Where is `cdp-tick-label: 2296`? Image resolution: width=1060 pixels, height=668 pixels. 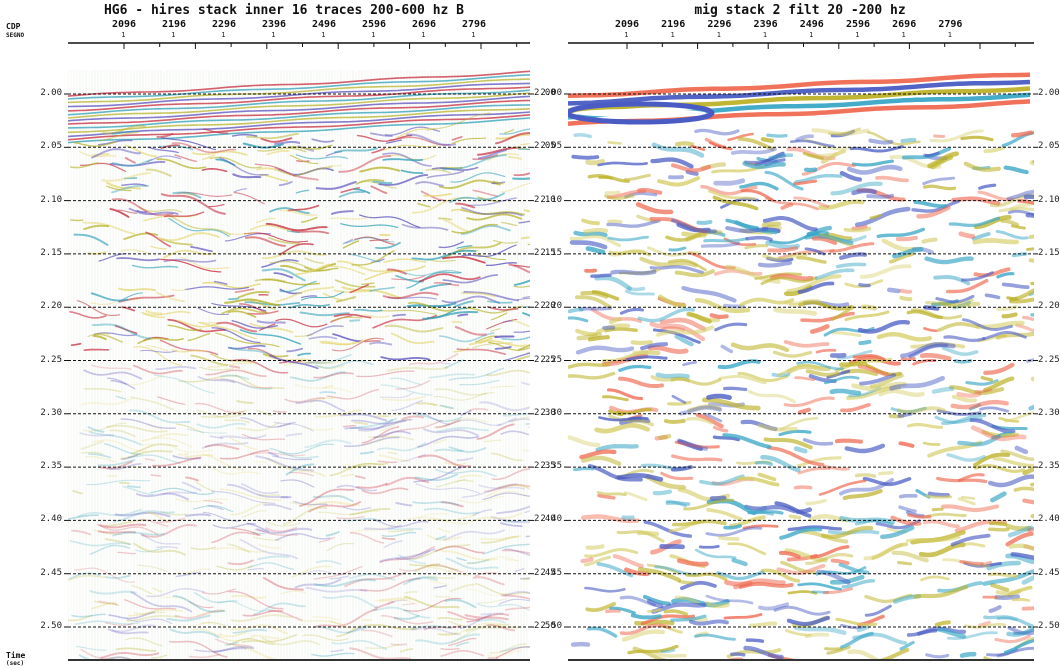
cdp-tick-label: 2296 is located at coordinates (719, 24).